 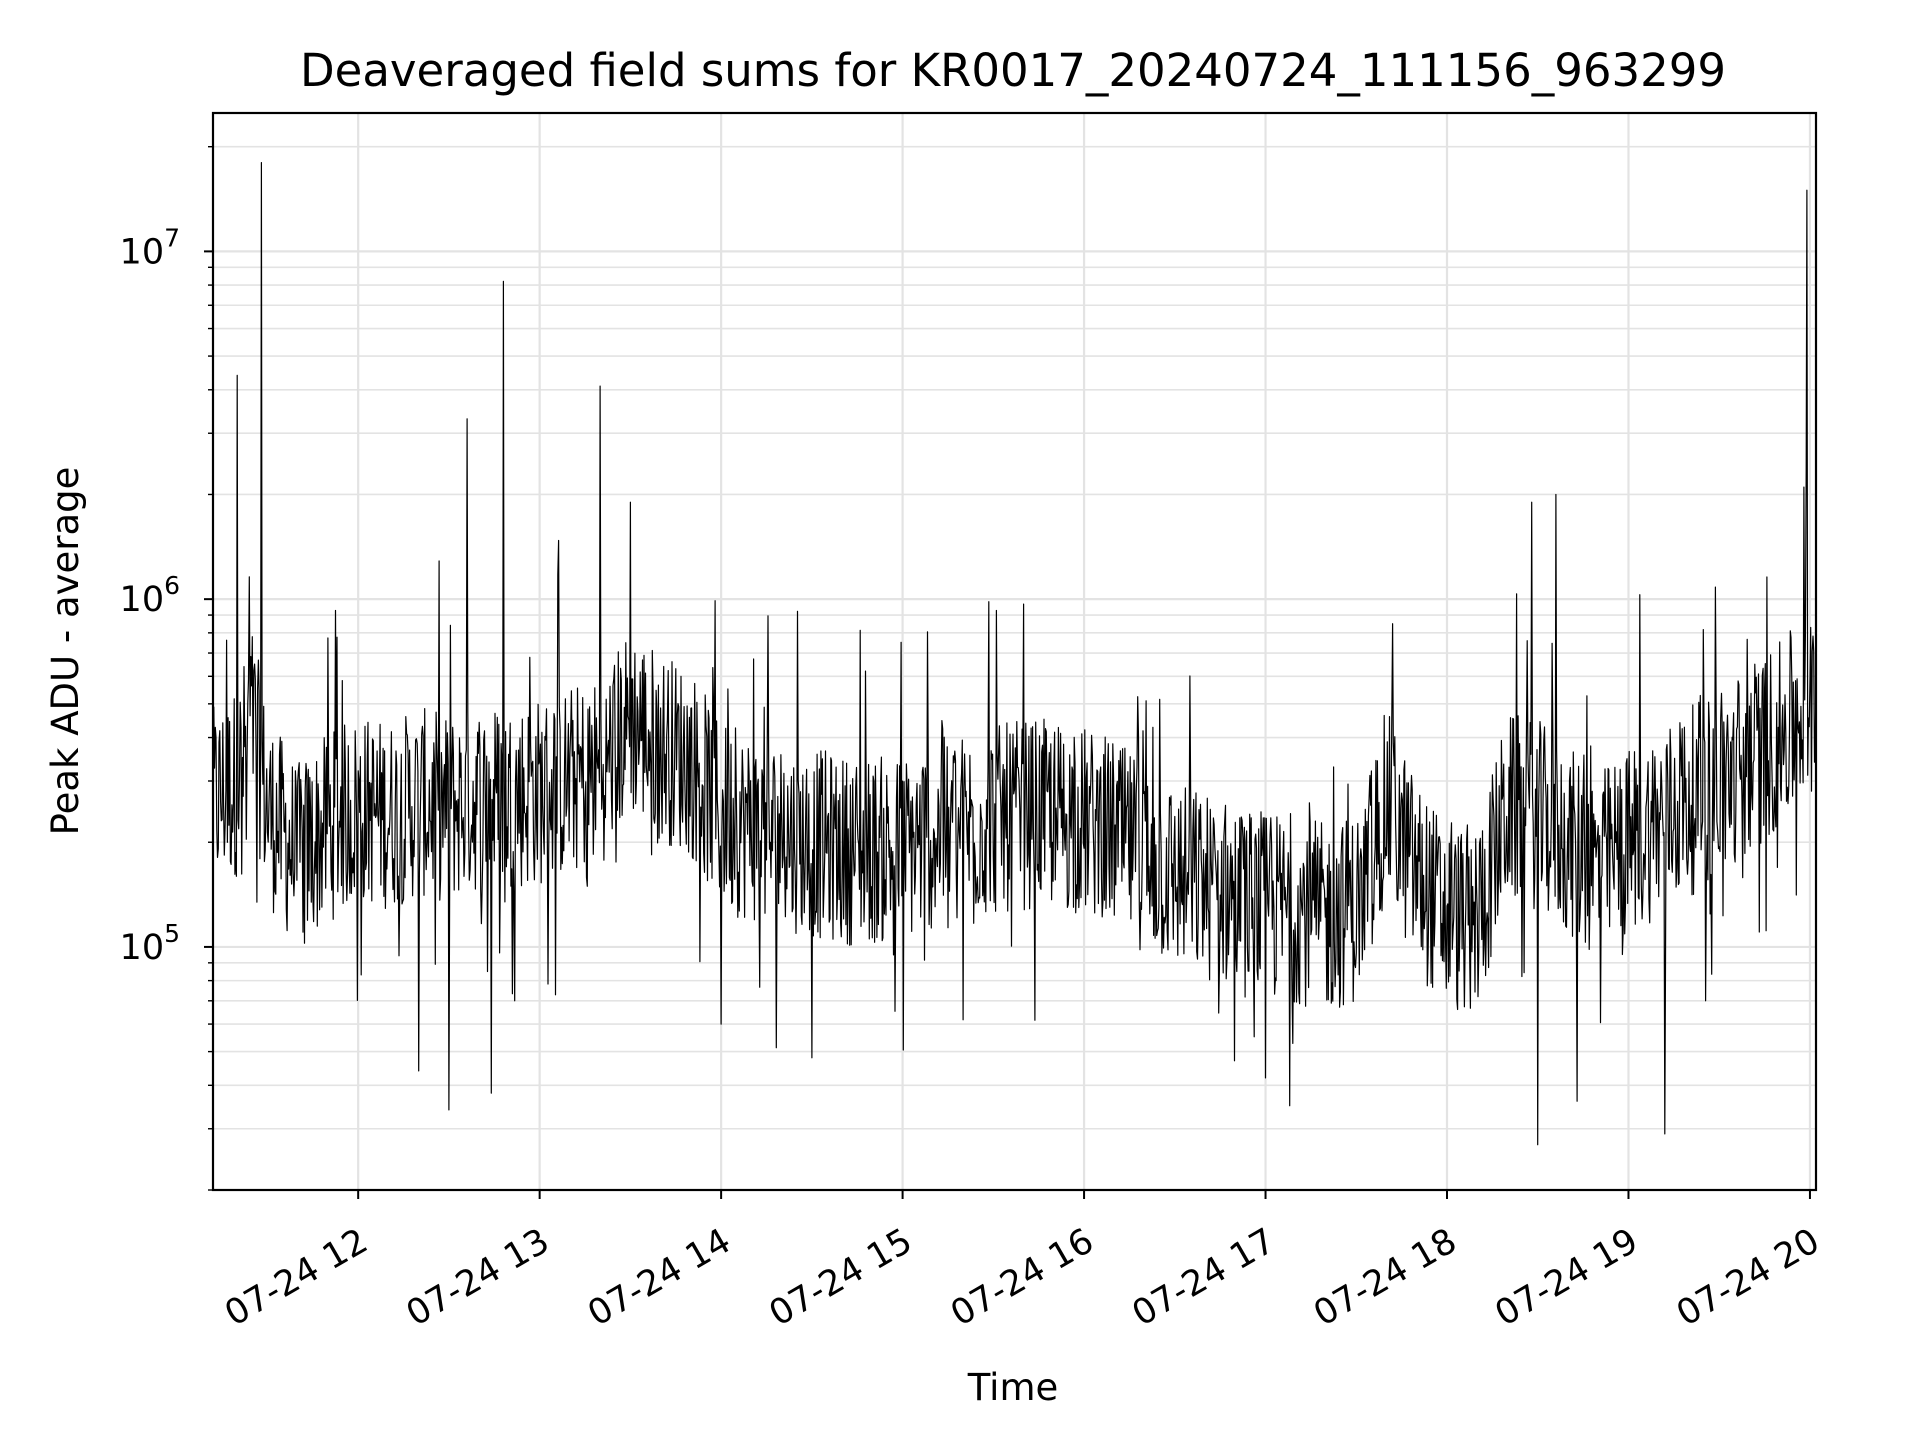 I want to click on y-tick-label: 10⁷, so click(x=150, y=247).